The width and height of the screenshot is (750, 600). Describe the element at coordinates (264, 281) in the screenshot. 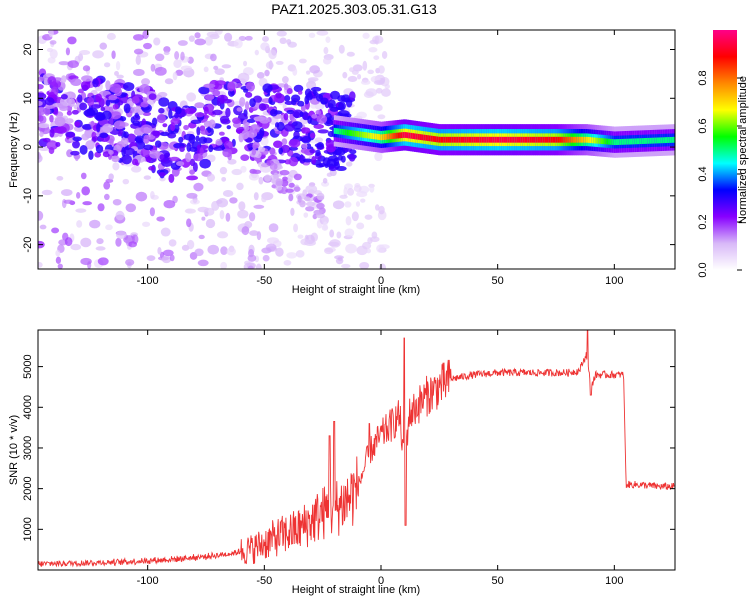

I see `spectrogram-xtick-label: -50` at that location.